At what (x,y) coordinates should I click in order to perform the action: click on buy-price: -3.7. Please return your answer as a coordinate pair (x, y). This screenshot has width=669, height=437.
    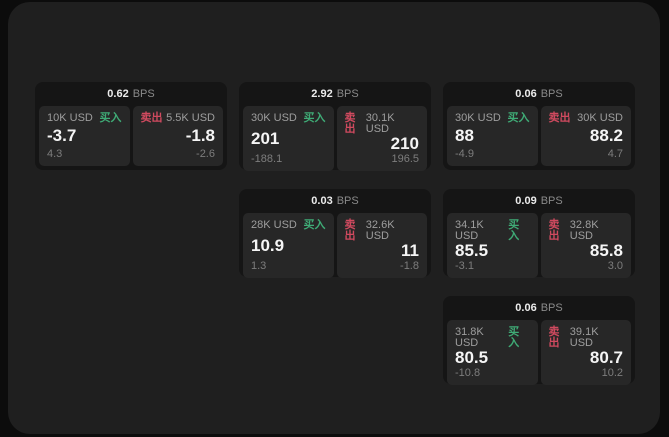
    Looking at the image, I should click on (62, 136).